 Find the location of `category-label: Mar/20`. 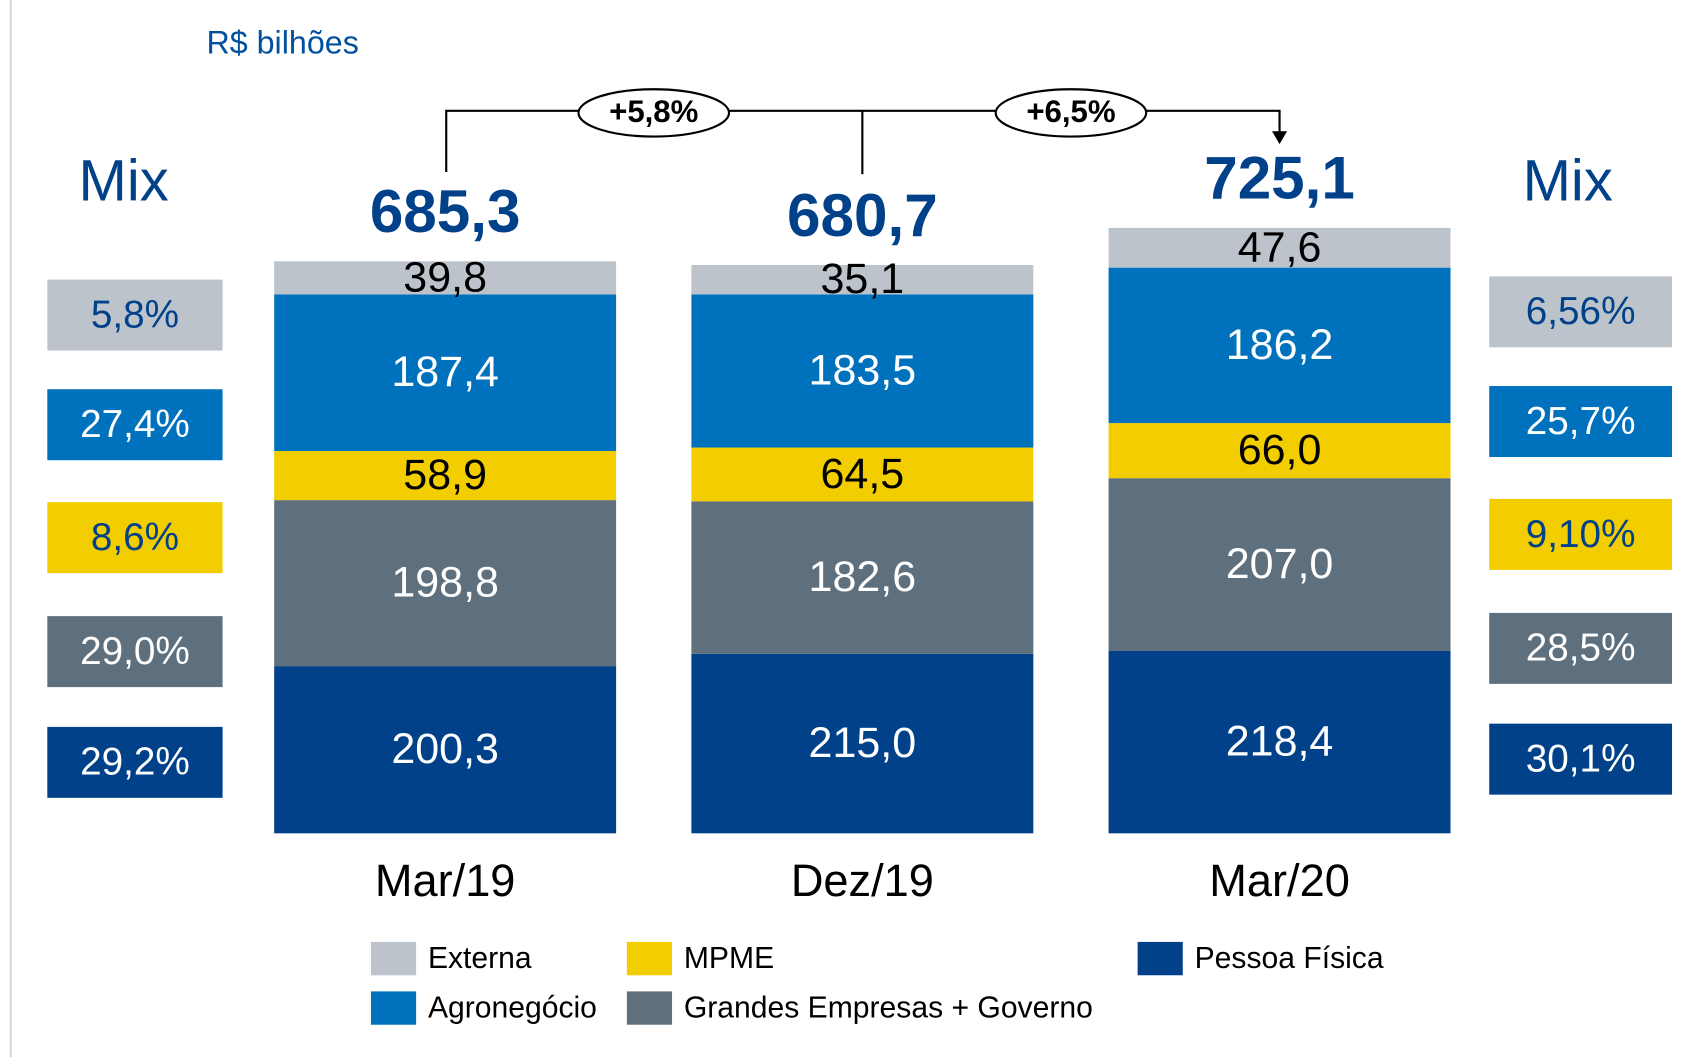

category-label: Mar/20 is located at coordinates (1279, 880).